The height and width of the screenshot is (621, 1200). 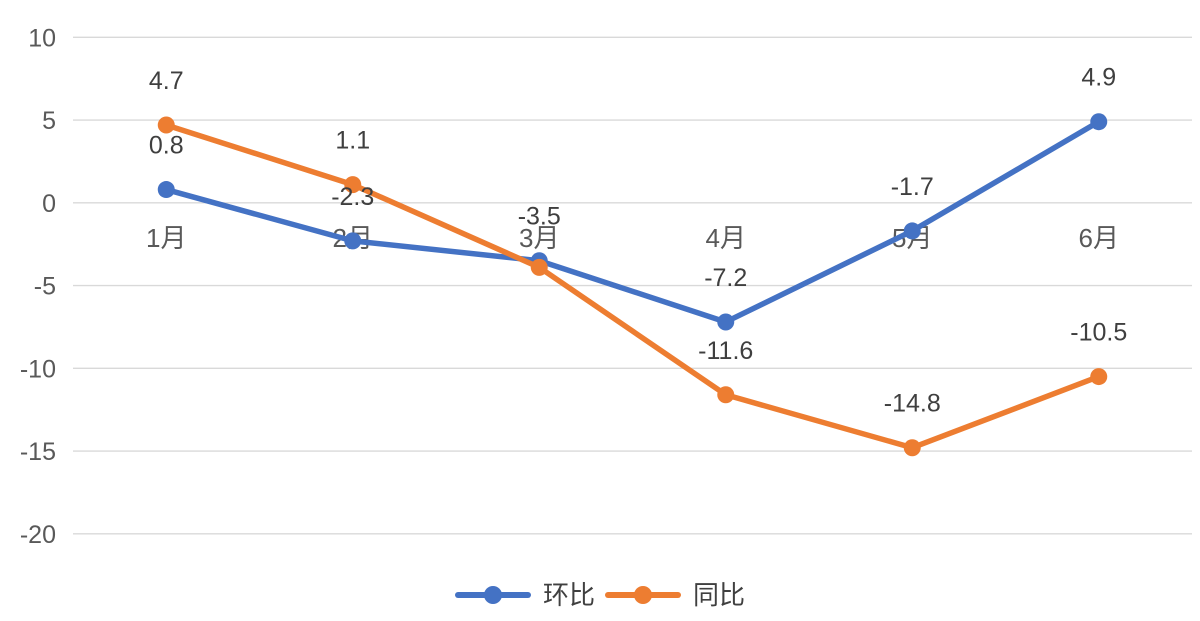 What do you see at coordinates (166, 238) in the screenshot?
I see `x-axis-label: 1月` at bounding box center [166, 238].